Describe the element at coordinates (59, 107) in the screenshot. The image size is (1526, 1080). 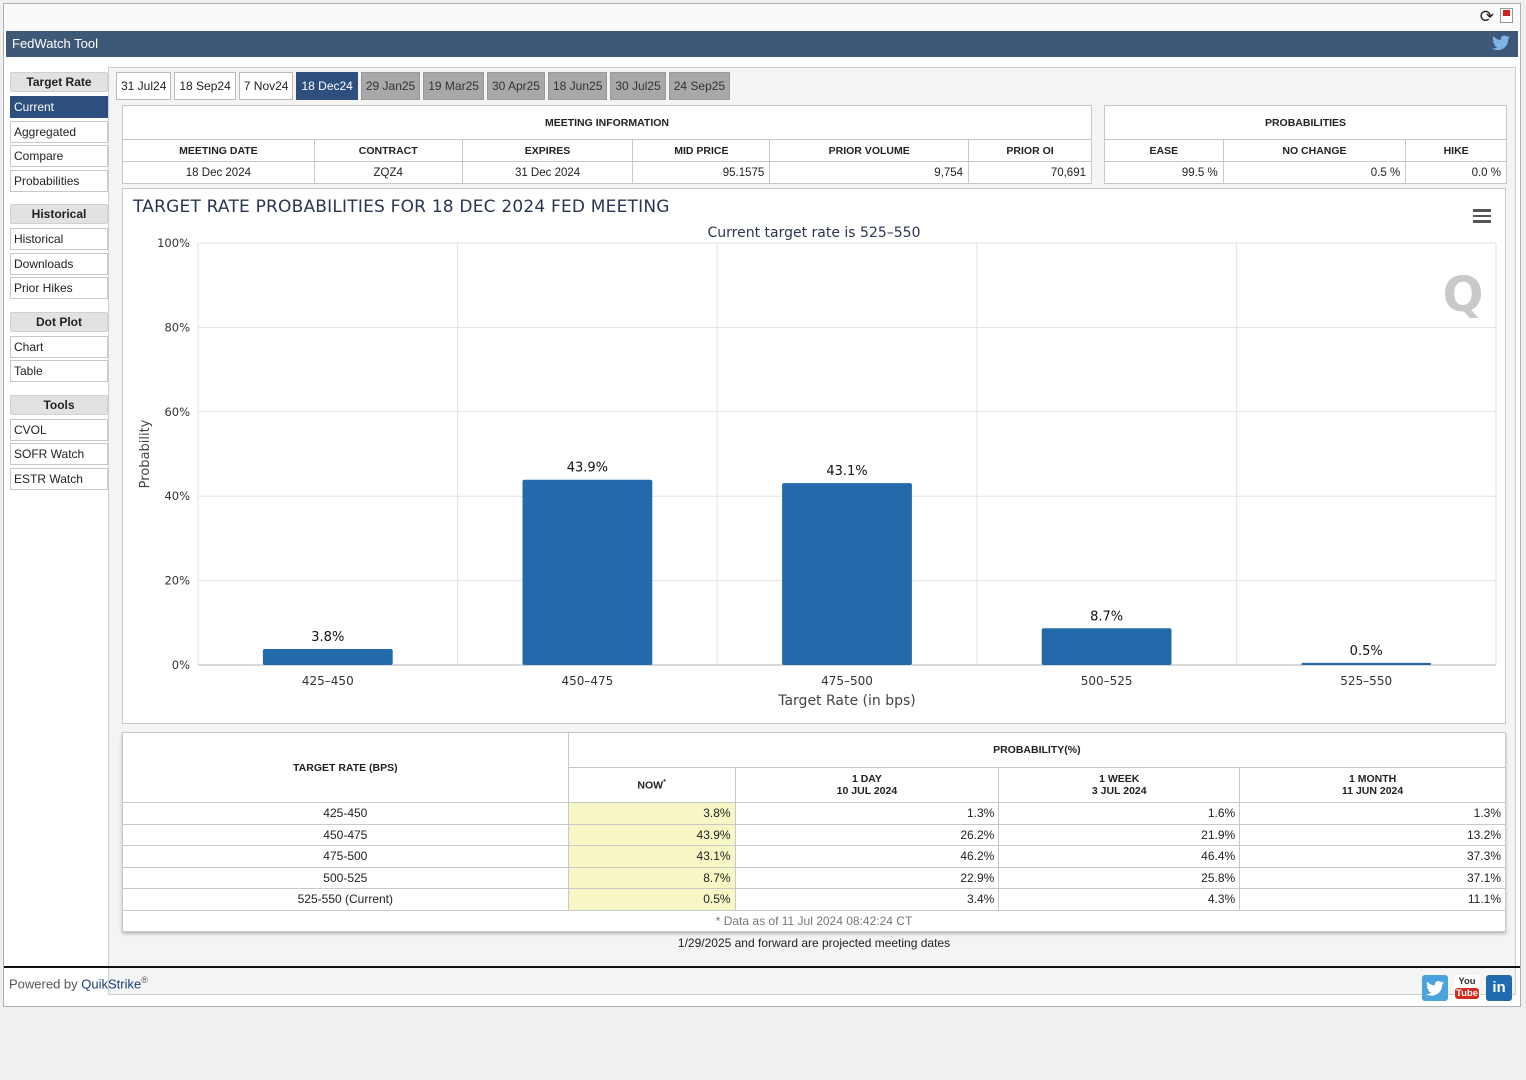
I see `sidebar-item-current: Current` at that location.